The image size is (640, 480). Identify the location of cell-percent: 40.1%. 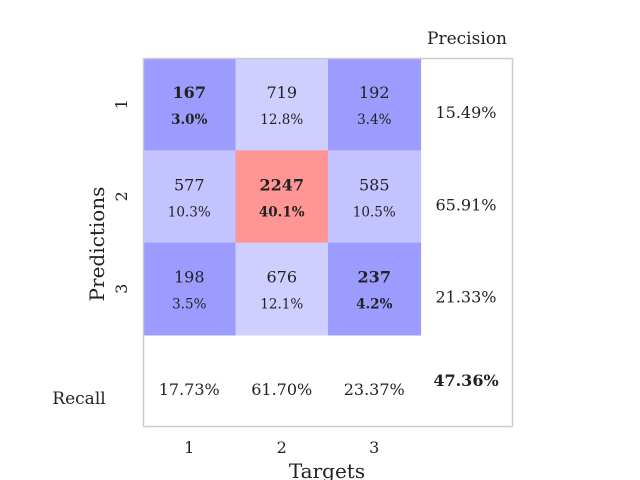
(282, 212).